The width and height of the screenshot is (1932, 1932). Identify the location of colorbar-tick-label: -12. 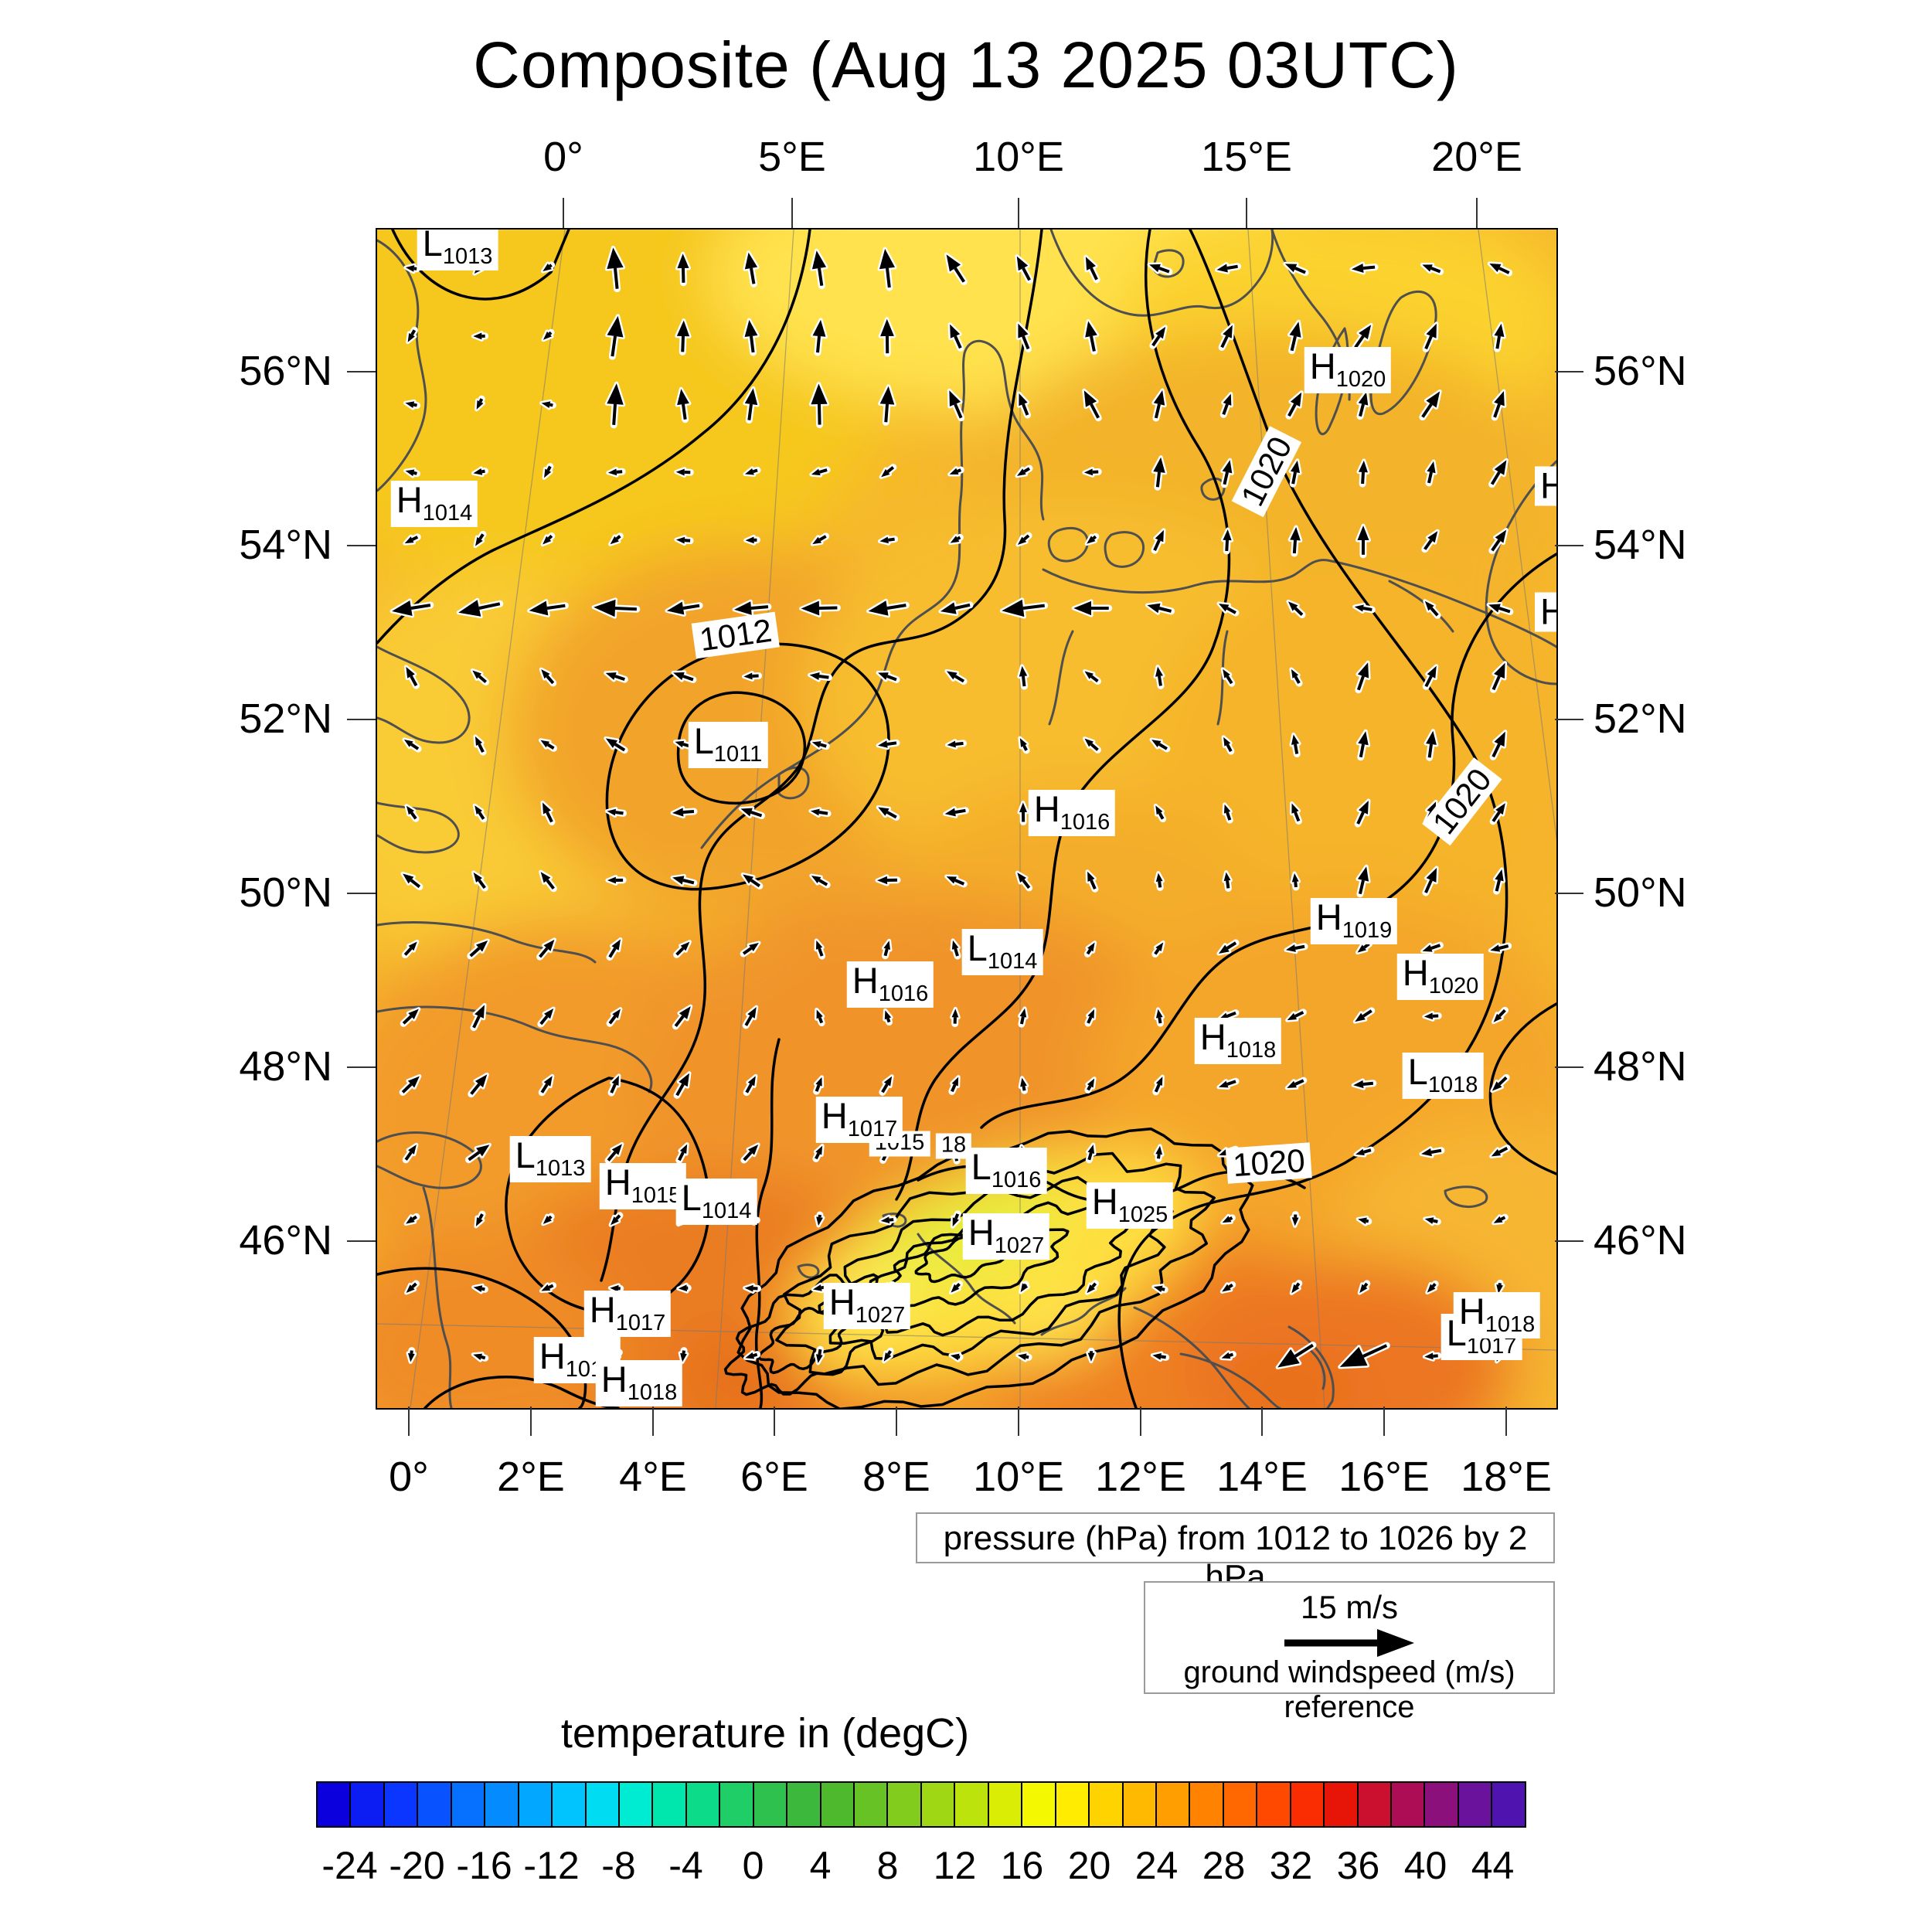
(551, 1866).